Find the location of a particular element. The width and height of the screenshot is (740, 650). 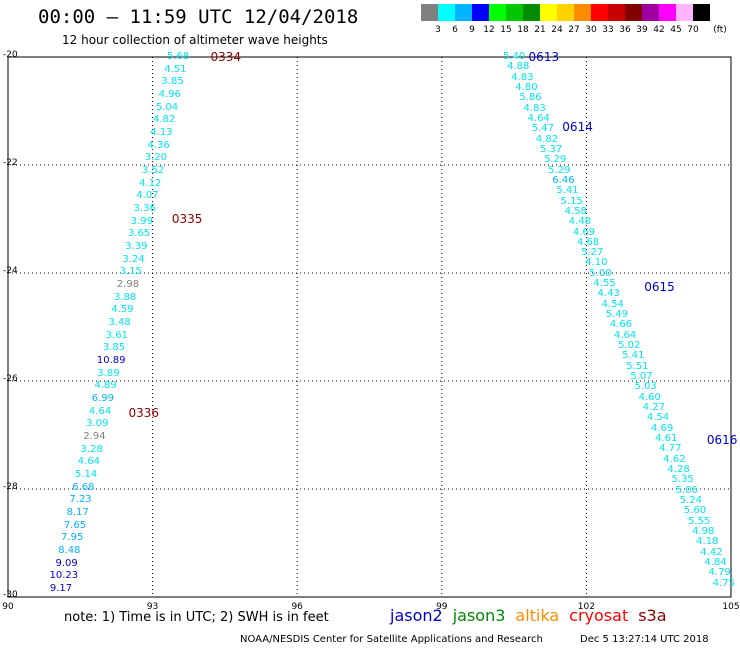

wave-height-value: 4.80 is located at coordinates (526, 87).